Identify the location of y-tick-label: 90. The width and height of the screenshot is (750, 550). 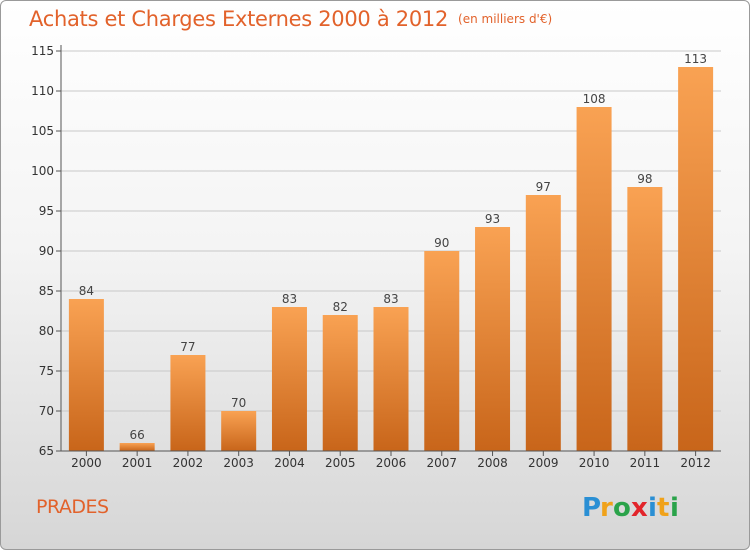
(46, 251).